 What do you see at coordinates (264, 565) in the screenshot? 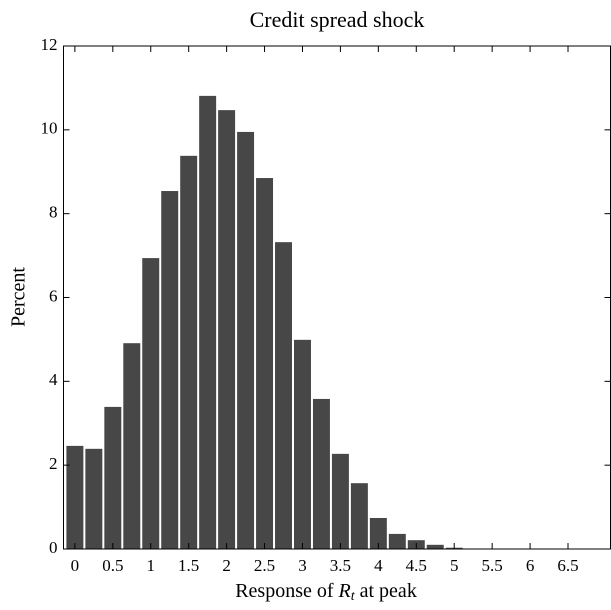
I see `x-tick-label: 2.5` at bounding box center [264, 565].